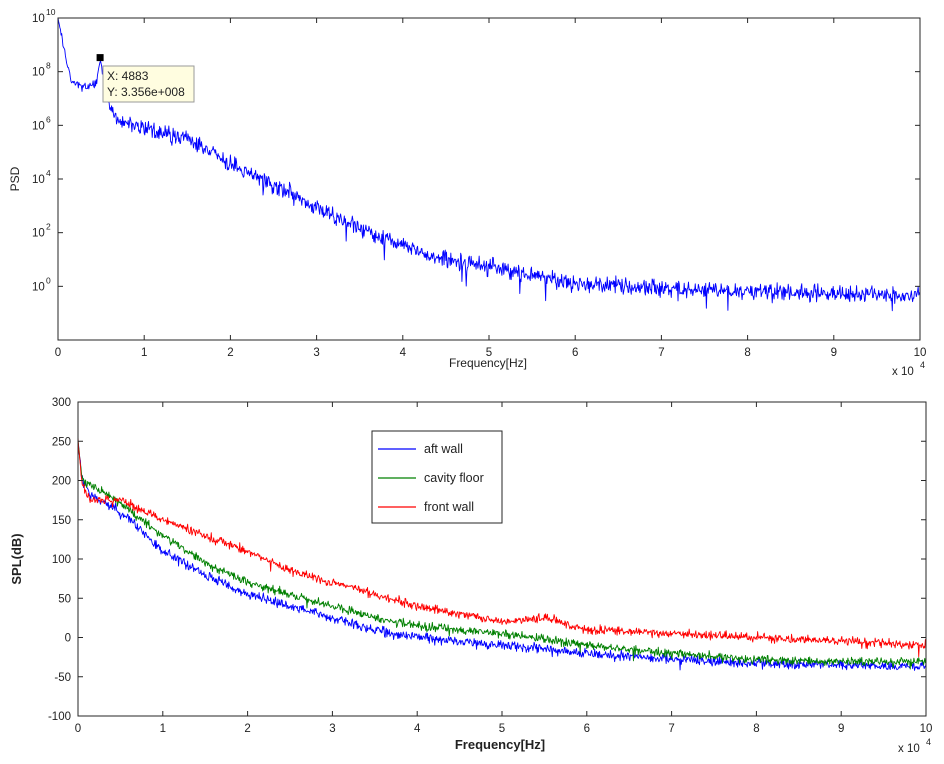 The image size is (944, 764). I want to click on psd-x-tick-label: 2, so click(230, 353).